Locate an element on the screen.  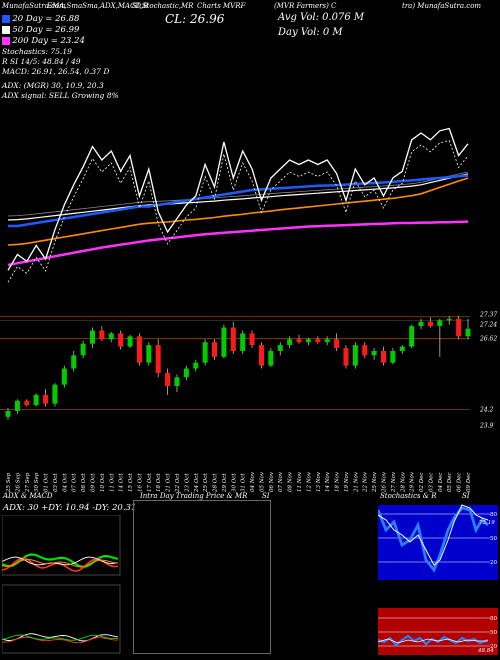
date-label: 09 Dec is located at coordinates (469, 483).